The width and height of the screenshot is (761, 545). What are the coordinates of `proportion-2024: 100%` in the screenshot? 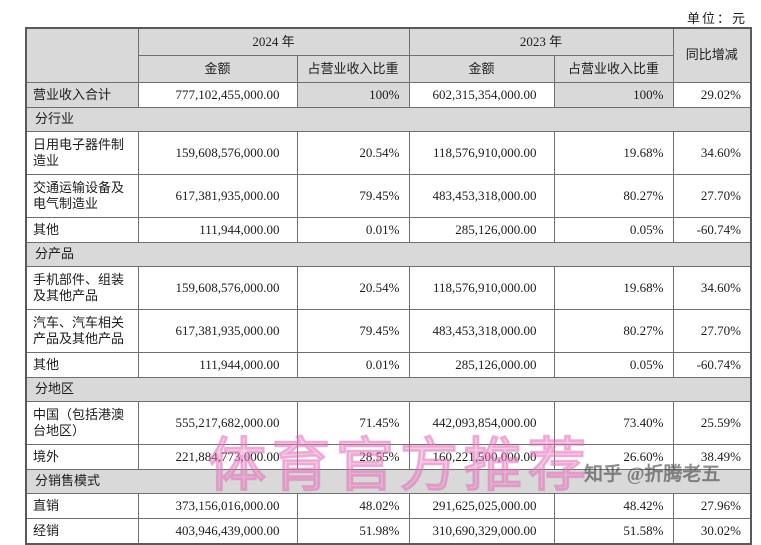 It's located at (353, 95).